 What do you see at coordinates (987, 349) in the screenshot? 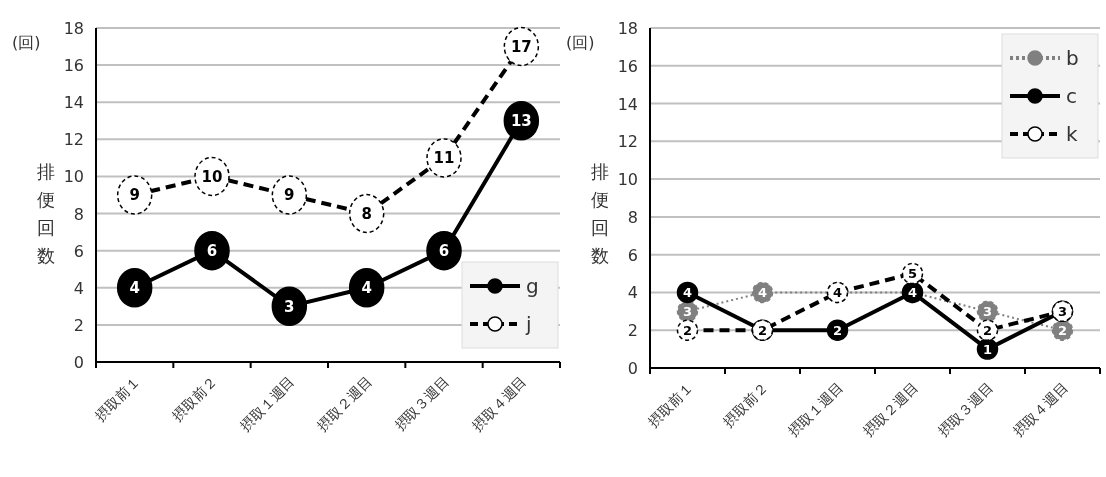
I see `data-label: 1` at bounding box center [987, 349].